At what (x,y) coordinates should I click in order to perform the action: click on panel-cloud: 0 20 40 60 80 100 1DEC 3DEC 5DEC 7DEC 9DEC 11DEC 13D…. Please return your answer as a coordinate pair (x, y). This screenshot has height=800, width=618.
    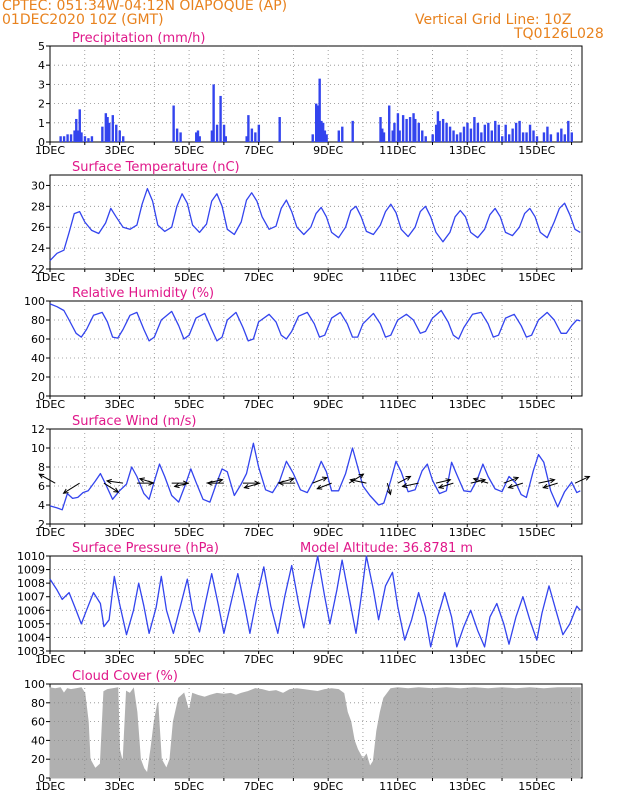
    Looking at the image, I should click on (303, 731).